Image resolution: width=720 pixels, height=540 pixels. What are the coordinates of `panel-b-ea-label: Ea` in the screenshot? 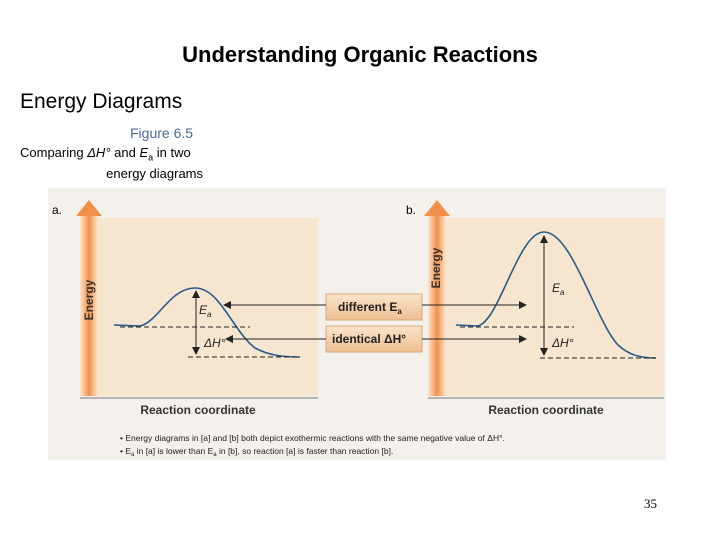 It's located at (558, 289).